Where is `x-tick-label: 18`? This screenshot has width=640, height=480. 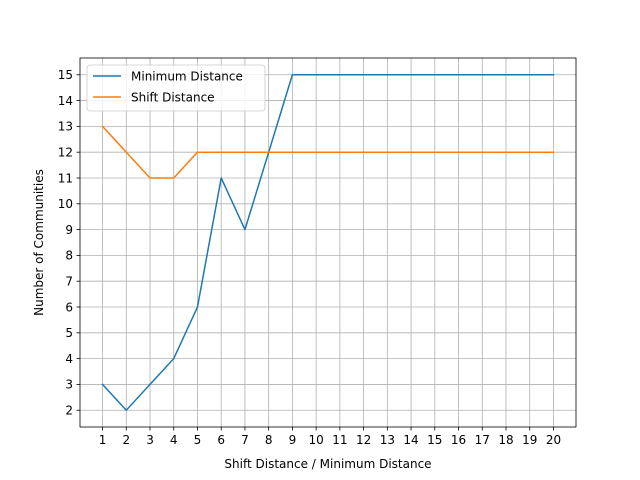 x-tick-label: 18 is located at coordinates (505, 440).